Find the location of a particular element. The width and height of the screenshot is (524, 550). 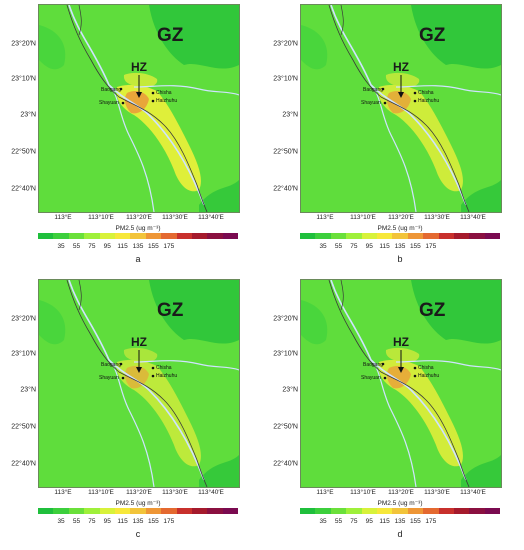

site-label-shayuan: Shayuan is located at coordinates (371, 103).